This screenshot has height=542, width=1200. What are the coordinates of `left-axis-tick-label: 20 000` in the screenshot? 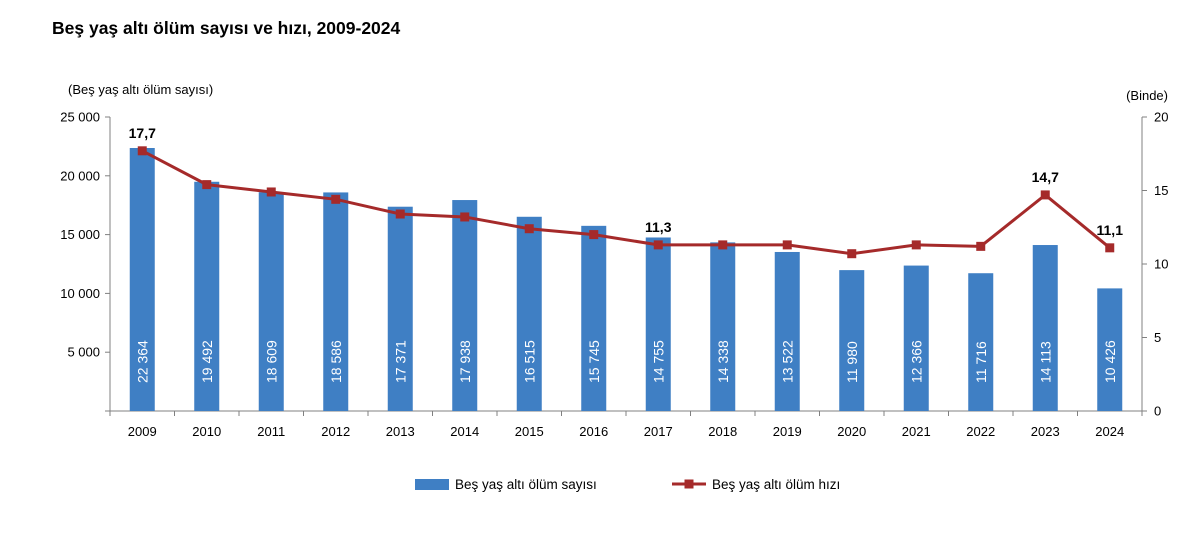 It's located at (80, 175).